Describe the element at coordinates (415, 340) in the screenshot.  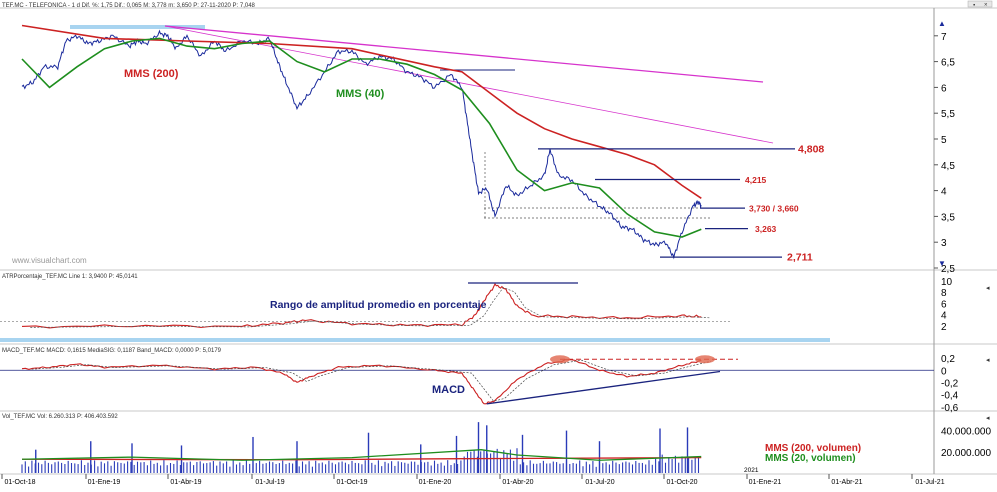
I see `highlight-bar-atr` at that location.